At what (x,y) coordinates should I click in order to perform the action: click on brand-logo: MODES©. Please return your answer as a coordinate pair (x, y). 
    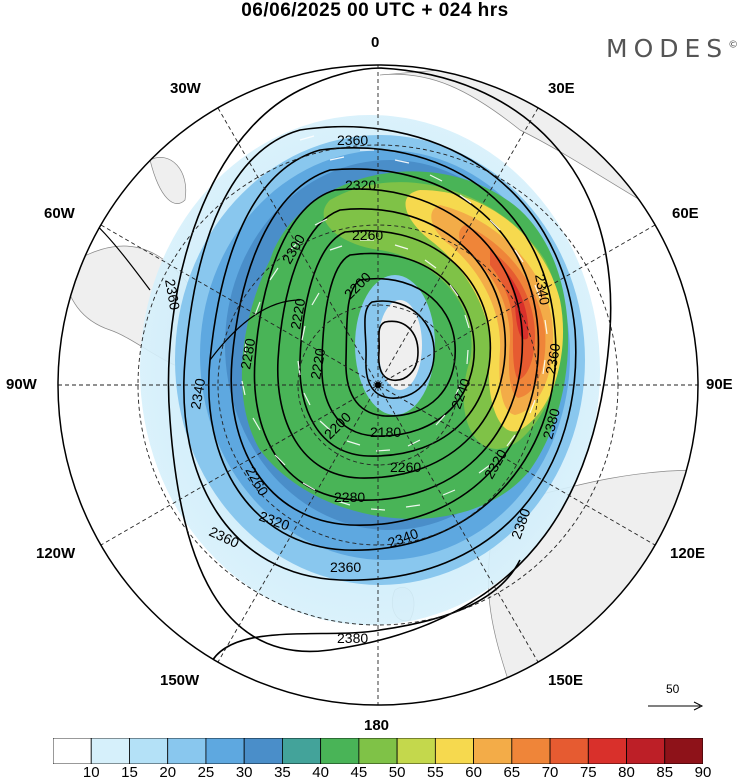
    Looking at the image, I should click on (672, 48).